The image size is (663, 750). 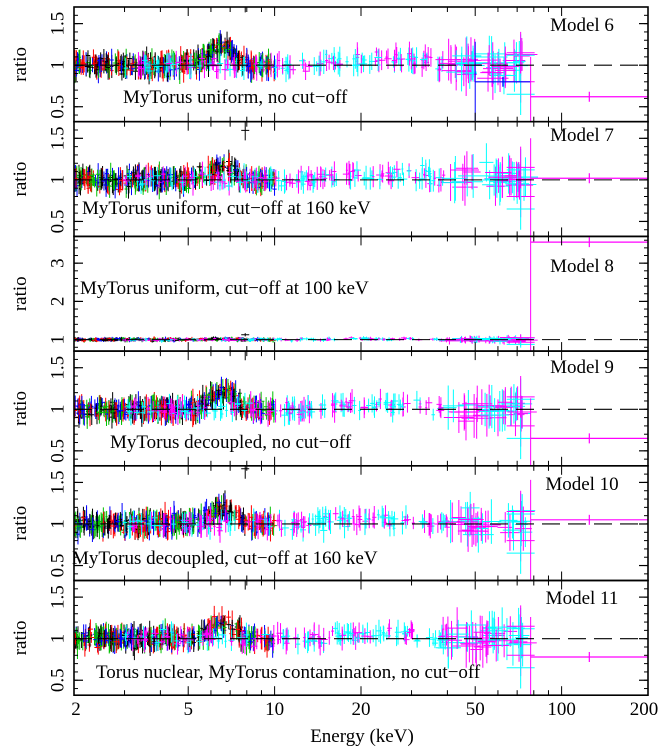 What do you see at coordinates (475, 709) in the screenshot?
I see `x-tick-label: 50` at bounding box center [475, 709].